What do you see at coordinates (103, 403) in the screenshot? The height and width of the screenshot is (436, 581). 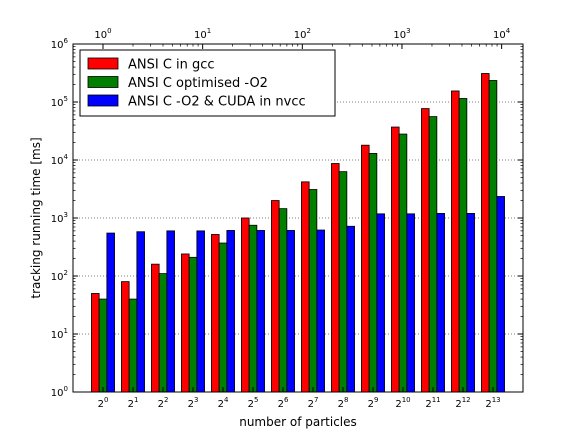 I see `x-tick-label: 20` at bounding box center [103, 403].